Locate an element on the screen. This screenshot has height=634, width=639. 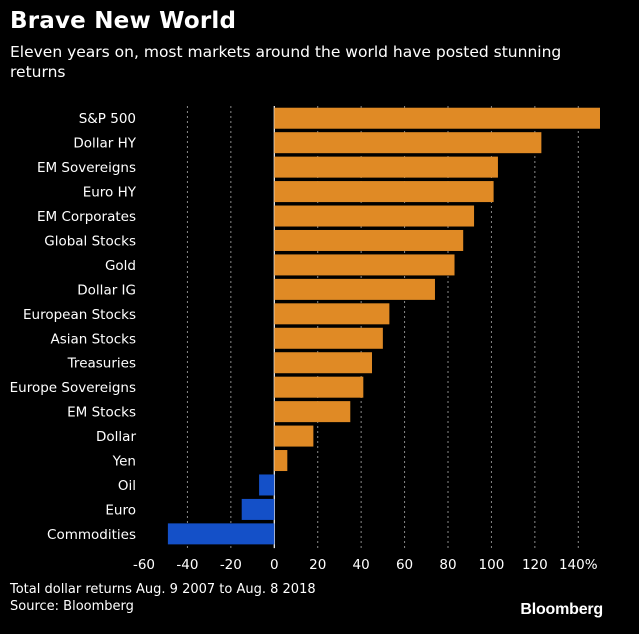
category-label: Euro HY is located at coordinates (110, 193).